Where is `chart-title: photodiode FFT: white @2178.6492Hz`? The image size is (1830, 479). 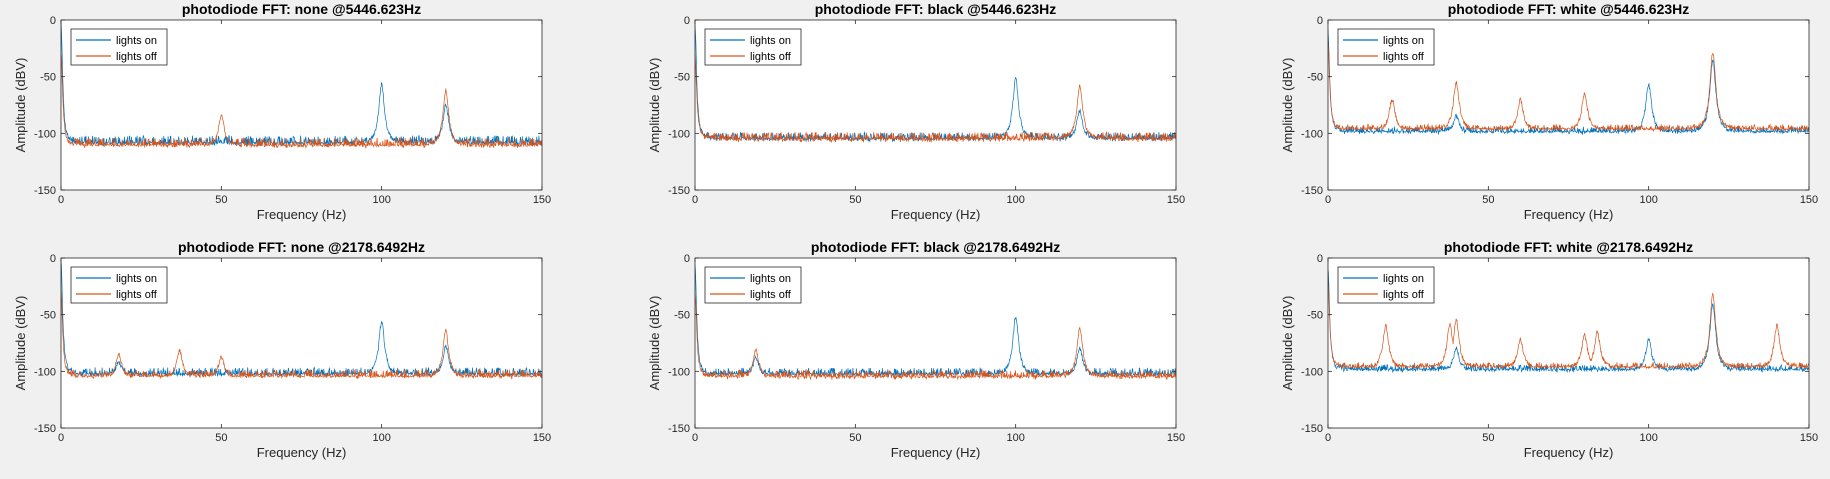 chart-title: photodiode FFT: white @2178.6492Hz is located at coordinates (1568, 247).